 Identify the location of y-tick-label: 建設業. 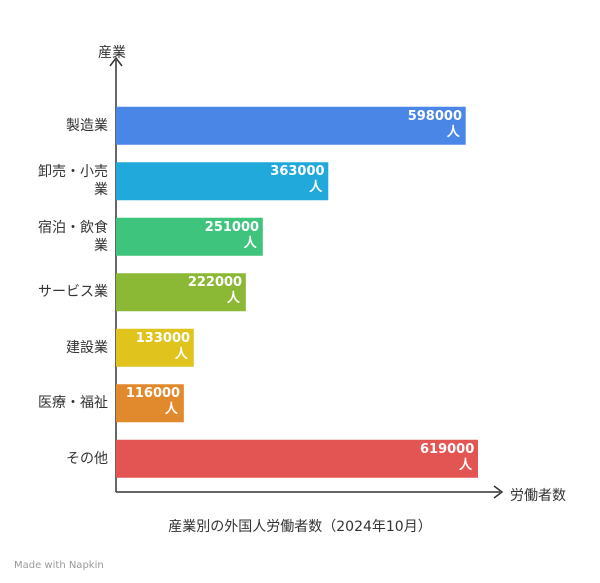
(87, 347).